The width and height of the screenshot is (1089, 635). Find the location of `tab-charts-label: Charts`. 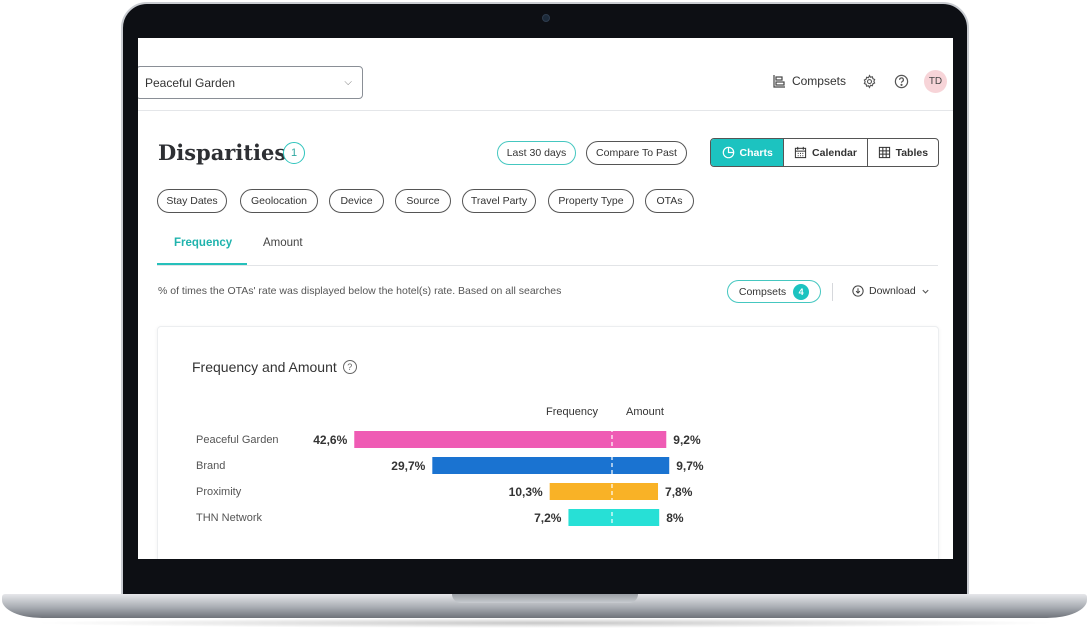

tab-charts-label: Charts is located at coordinates (756, 152).